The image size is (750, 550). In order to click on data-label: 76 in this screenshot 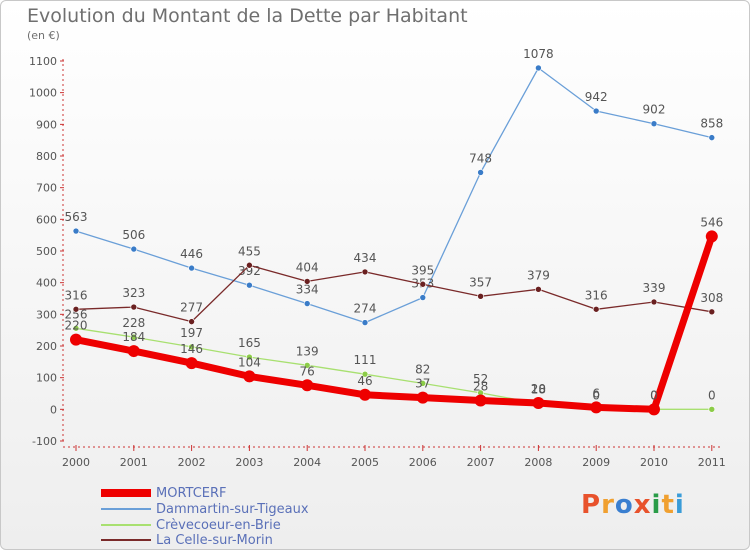, I will do `click(307, 371)`.